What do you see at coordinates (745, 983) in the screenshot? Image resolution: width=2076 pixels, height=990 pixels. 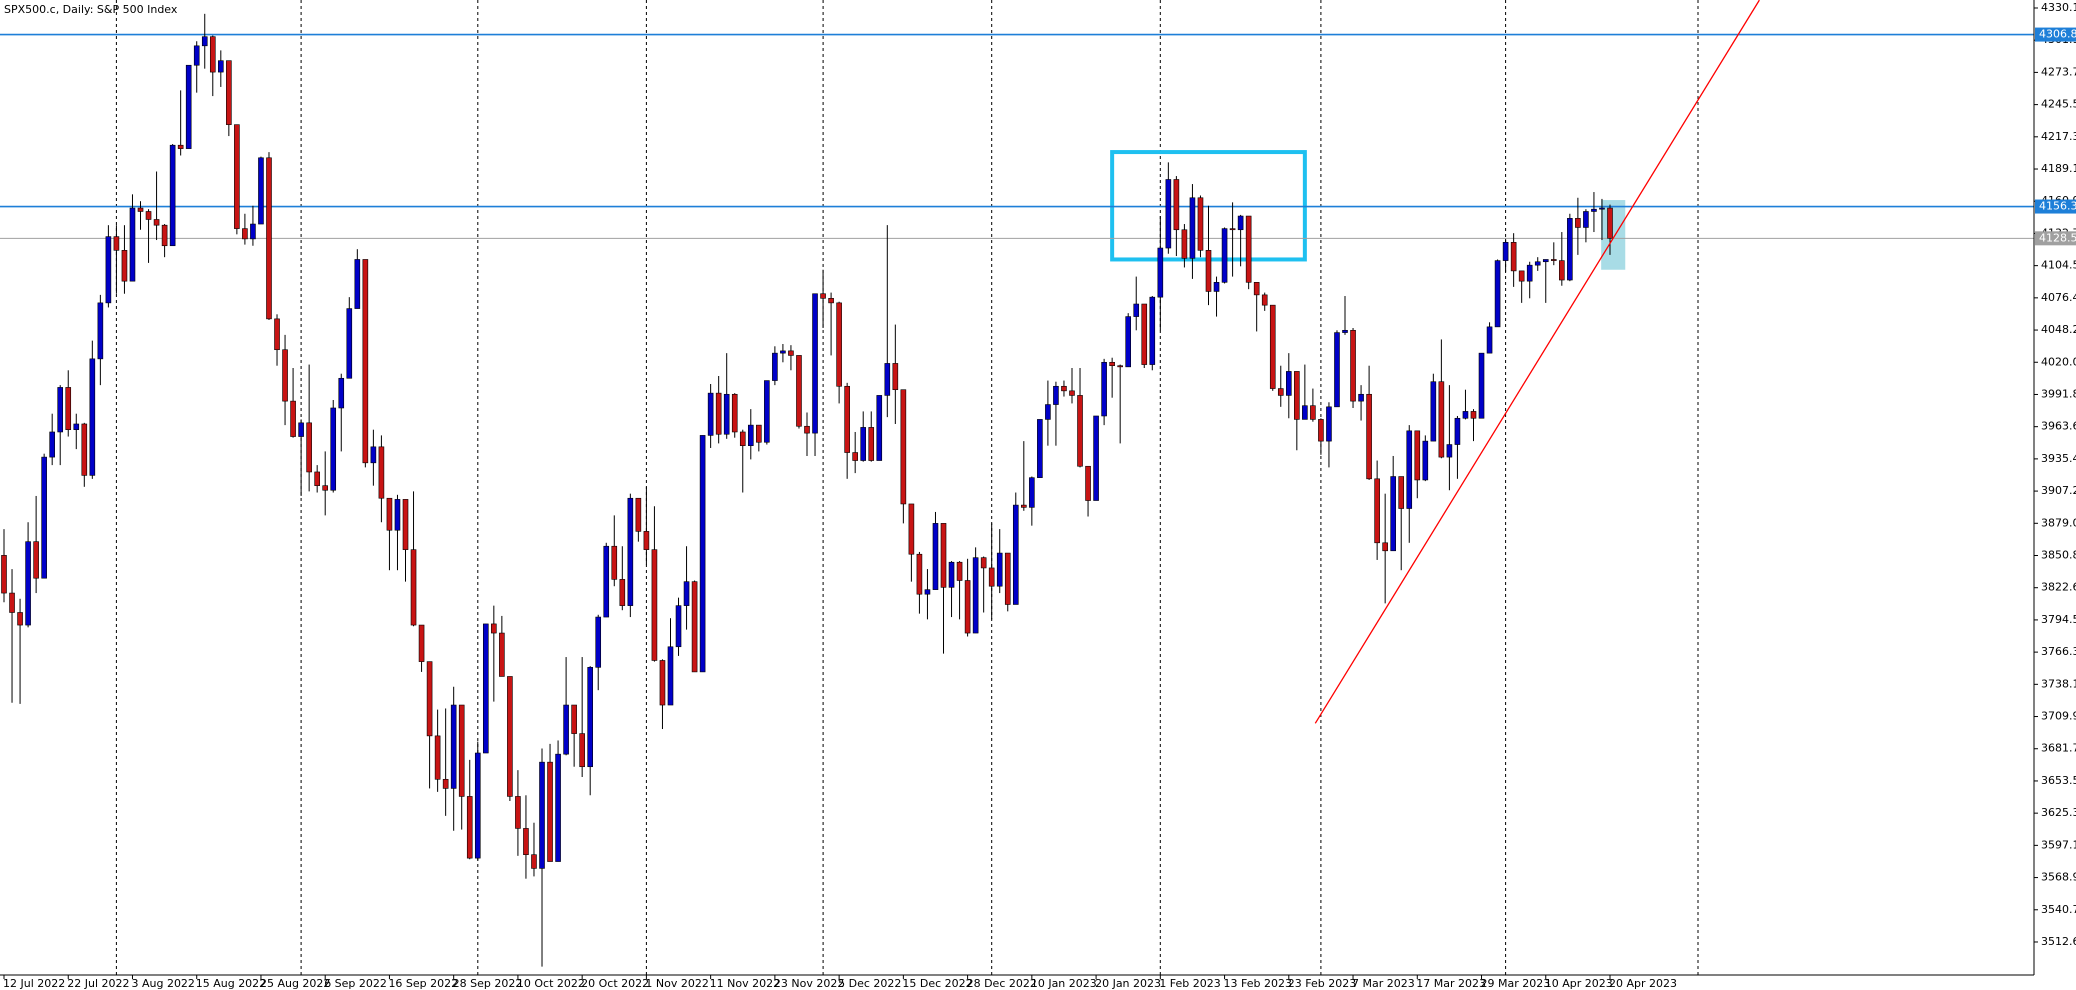 I see `x-tick-label: 11 Nov 2022` at bounding box center [745, 983].